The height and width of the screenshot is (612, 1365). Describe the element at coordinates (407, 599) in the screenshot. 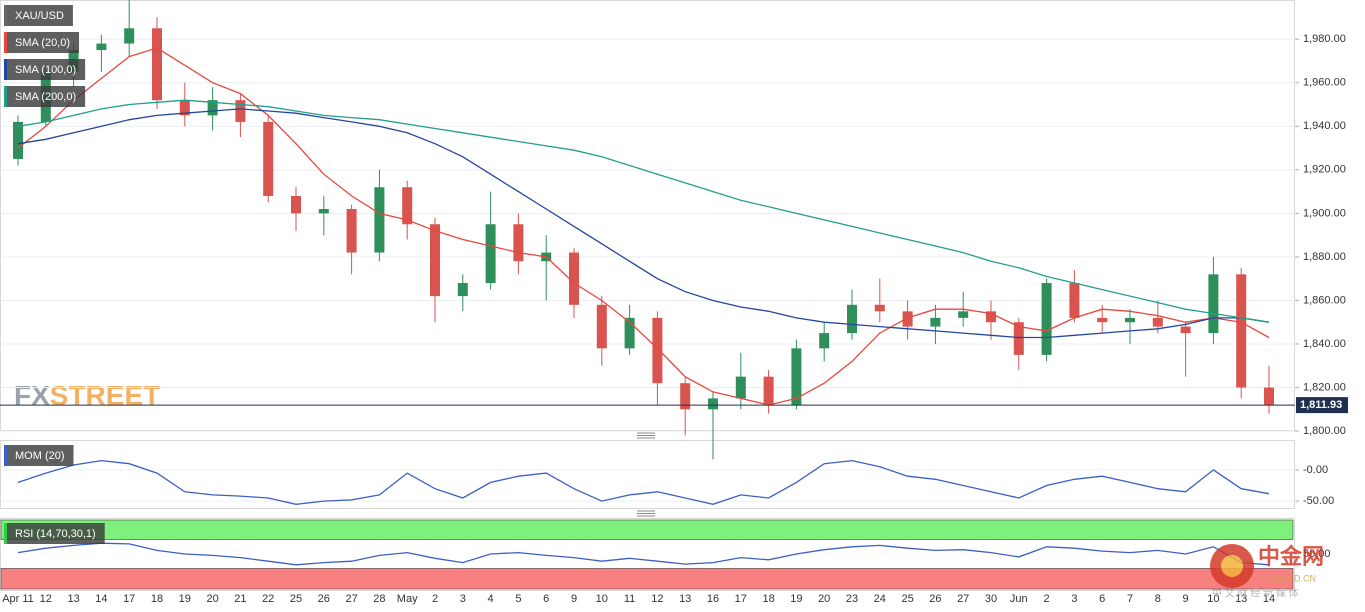

I see `x-tick-label: May` at that location.